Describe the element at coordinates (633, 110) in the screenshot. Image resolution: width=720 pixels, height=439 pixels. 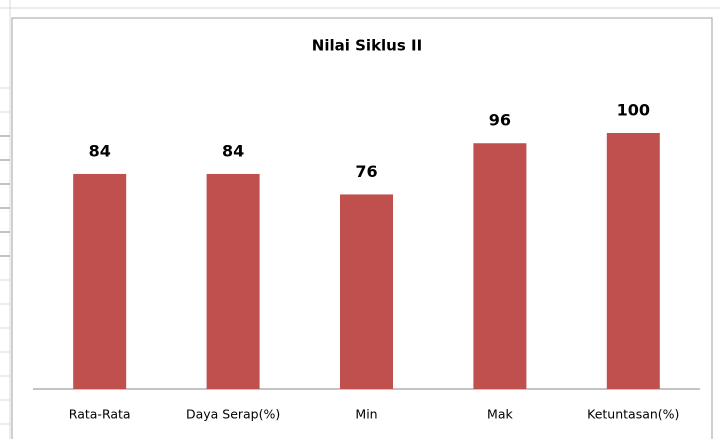
I see `data-label: 100` at that location.